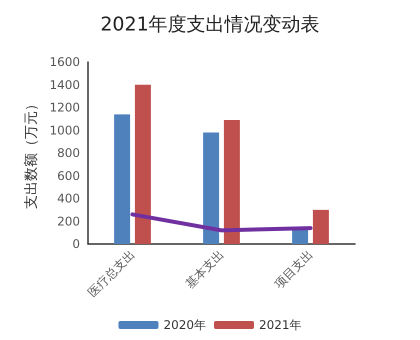 The width and height of the screenshot is (420, 340). What do you see at coordinates (64, 130) in the screenshot?
I see `y-tick-label: 1000` at bounding box center [64, 130].